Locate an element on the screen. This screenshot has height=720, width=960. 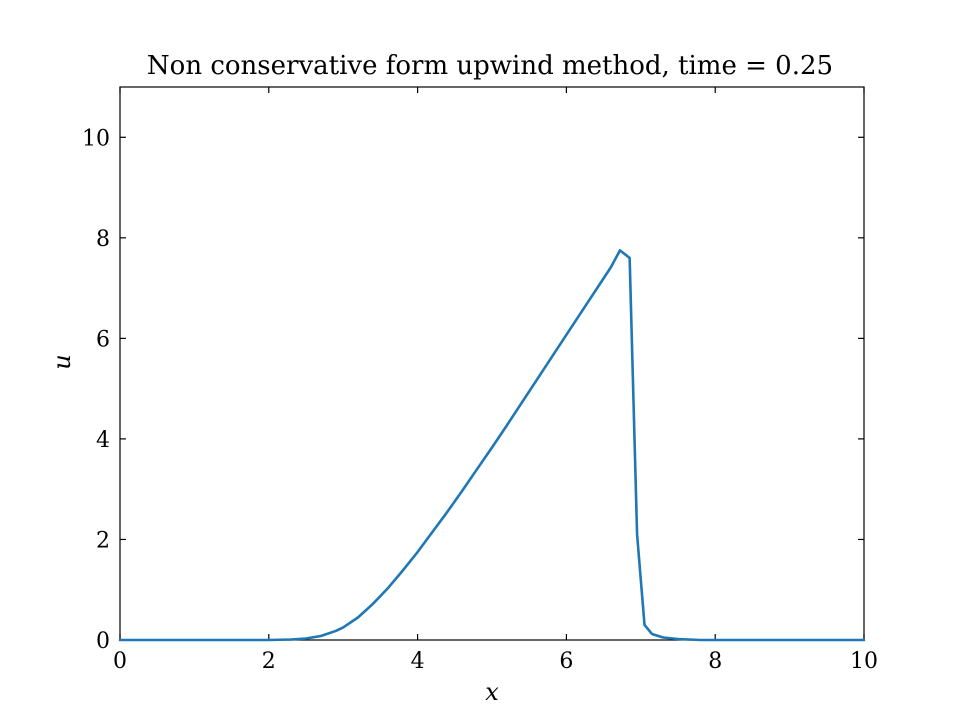
x-tick-label: 10 is located at coordinates (864, 661).